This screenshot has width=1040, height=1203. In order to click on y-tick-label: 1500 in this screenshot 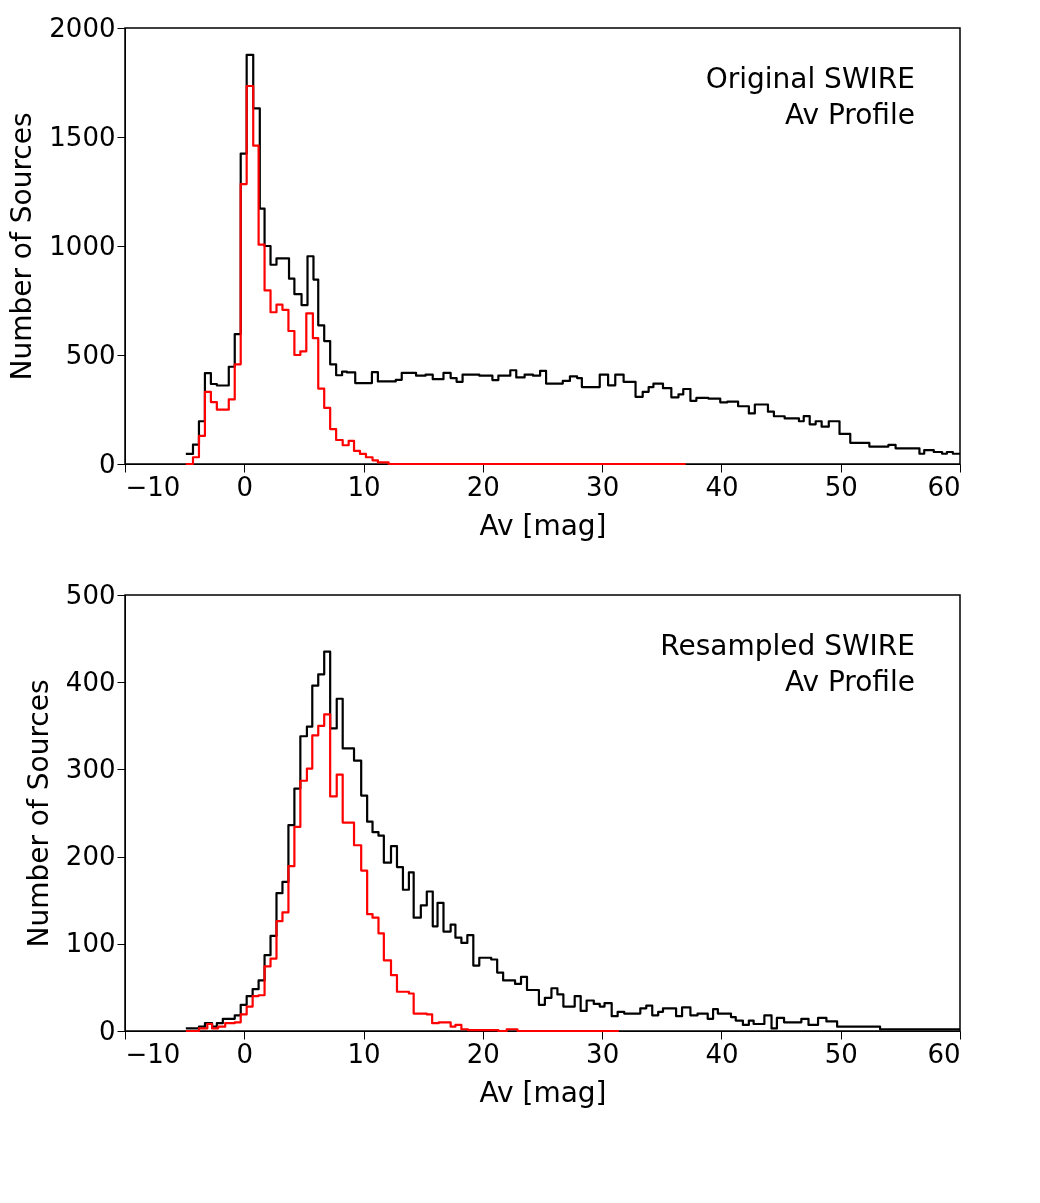, I will do `click(82, 136)`.